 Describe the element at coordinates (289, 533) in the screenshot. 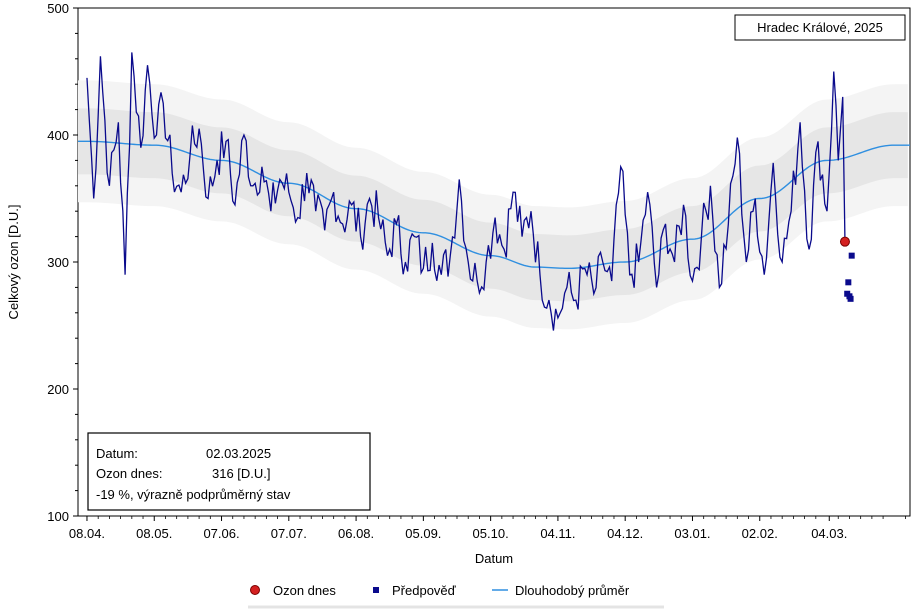

I see `x-tick-label: 07.07.` at that location.